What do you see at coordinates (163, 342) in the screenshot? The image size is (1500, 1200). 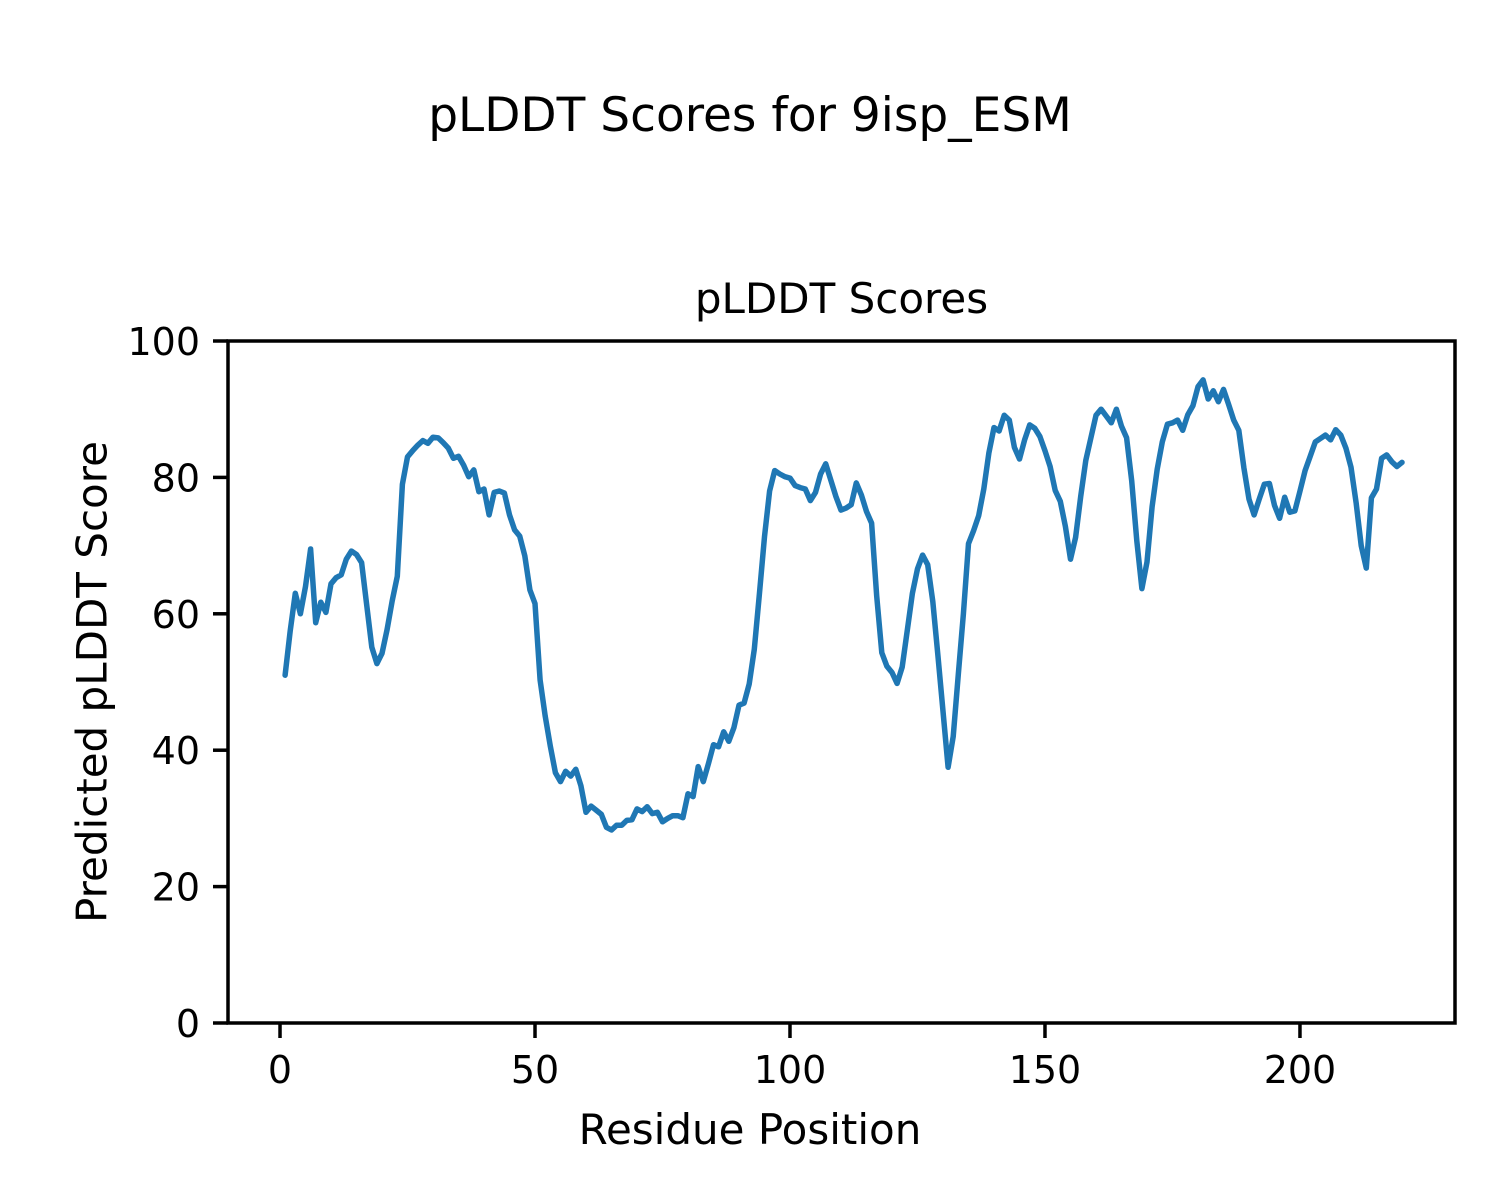 I see `y-tick-label: 100` at bounding box center [163, 342].